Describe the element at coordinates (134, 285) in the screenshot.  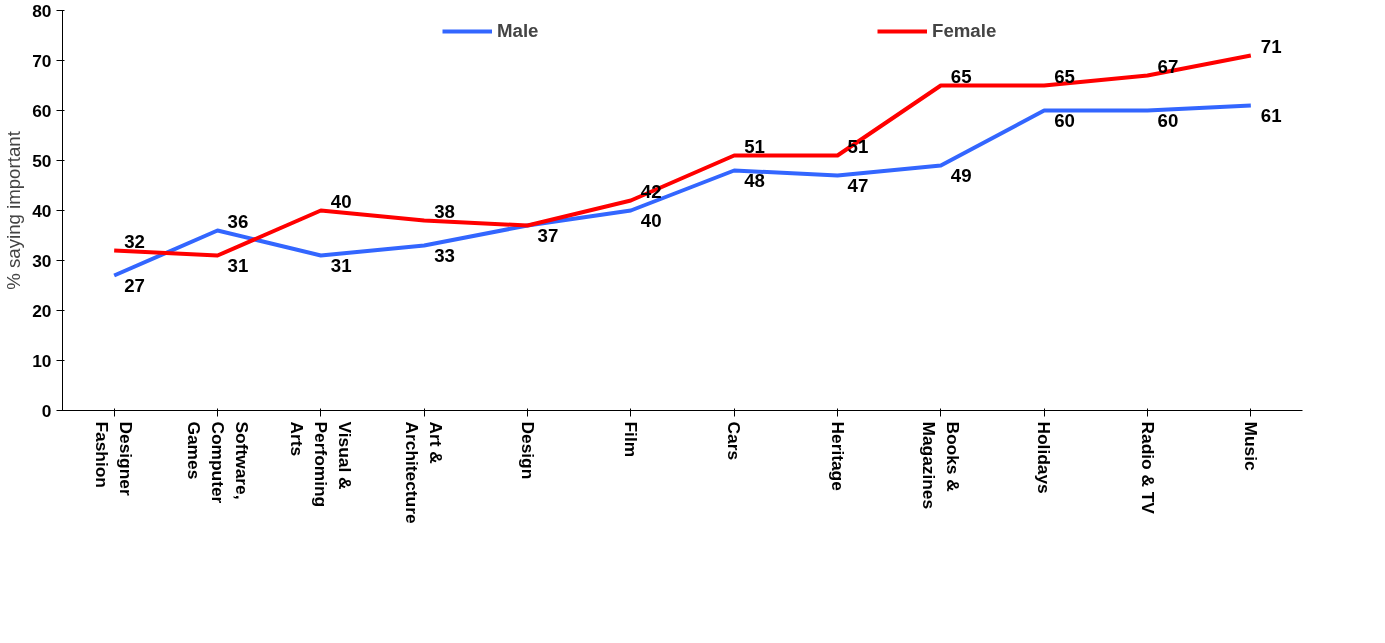
I see `data-label: 27` at that location.